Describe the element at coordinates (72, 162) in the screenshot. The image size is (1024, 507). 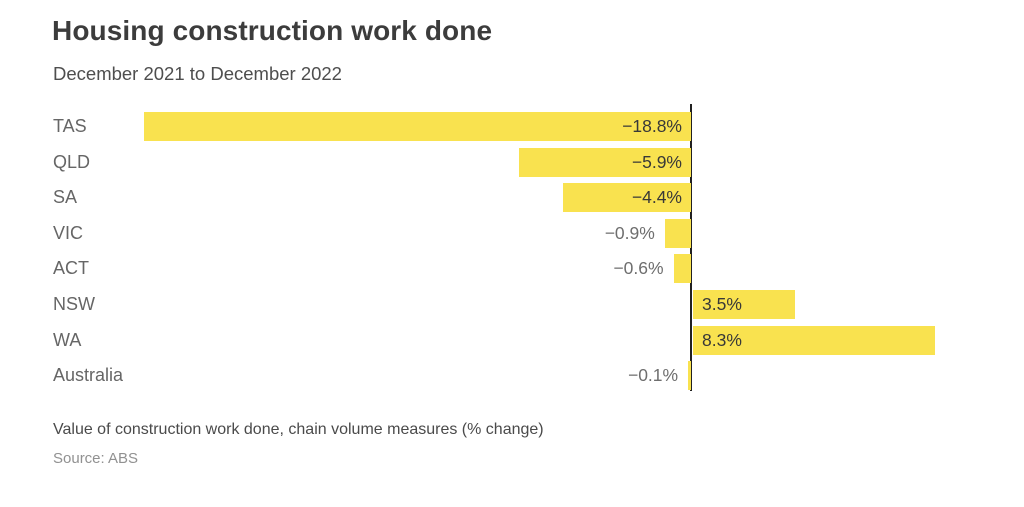
I see `category-label: QLD` at that location.